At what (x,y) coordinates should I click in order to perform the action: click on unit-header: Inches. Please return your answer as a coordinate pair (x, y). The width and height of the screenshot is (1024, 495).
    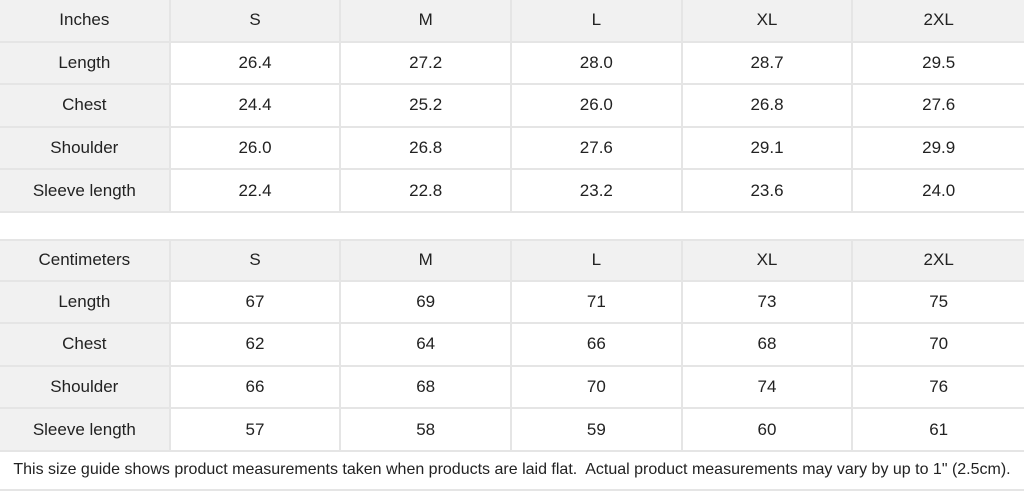
    Looking at the image, I should click on (85, 21).